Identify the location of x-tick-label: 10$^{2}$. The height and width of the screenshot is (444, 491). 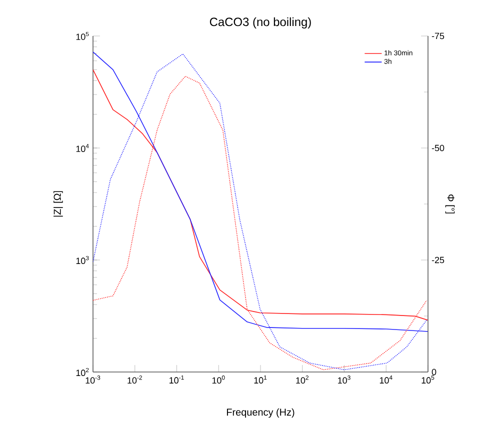
(302, 380).